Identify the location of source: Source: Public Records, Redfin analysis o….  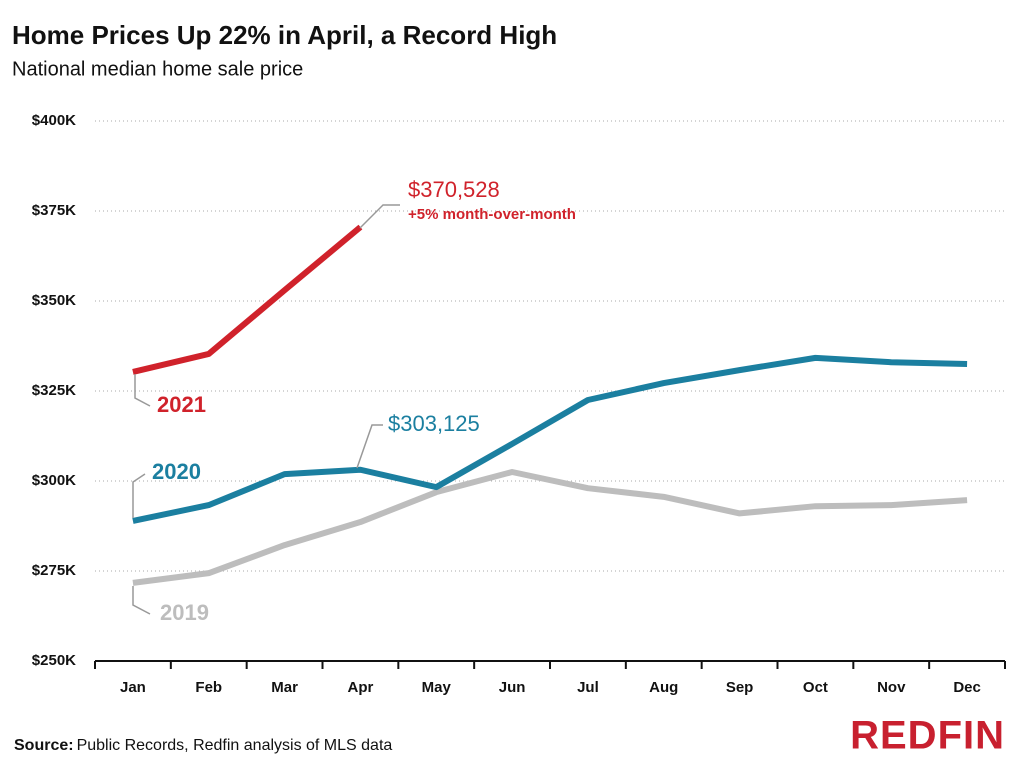
(203, 745).